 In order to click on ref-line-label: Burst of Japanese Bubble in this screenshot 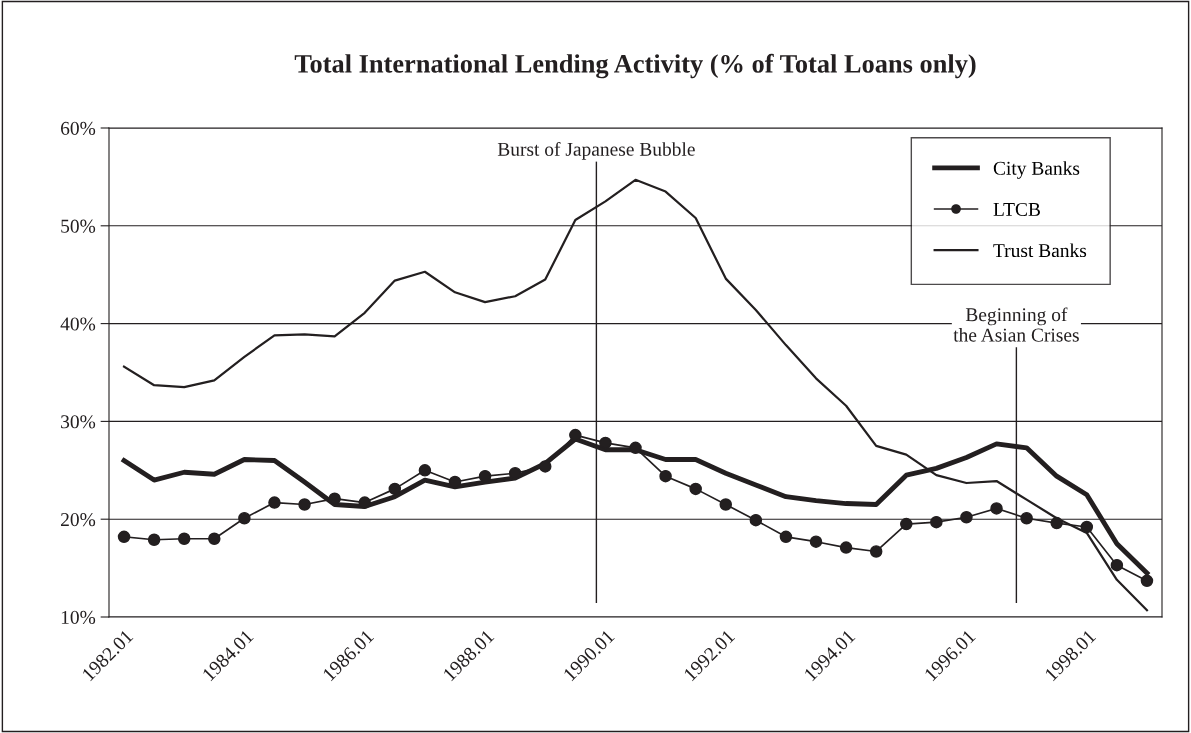, I will do `click(596, 150)`.